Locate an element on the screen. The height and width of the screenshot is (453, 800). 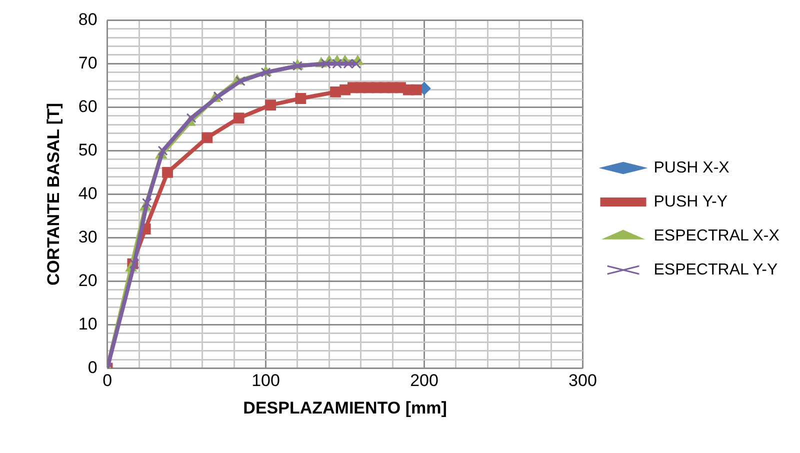
legend-label: PUSH X-X is located at coordinates (692, 167).